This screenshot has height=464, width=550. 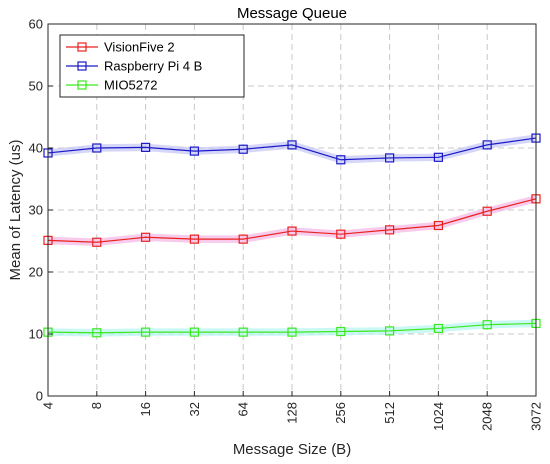 I want to click on x-tick-label: 32, so click(x=194, y=409).